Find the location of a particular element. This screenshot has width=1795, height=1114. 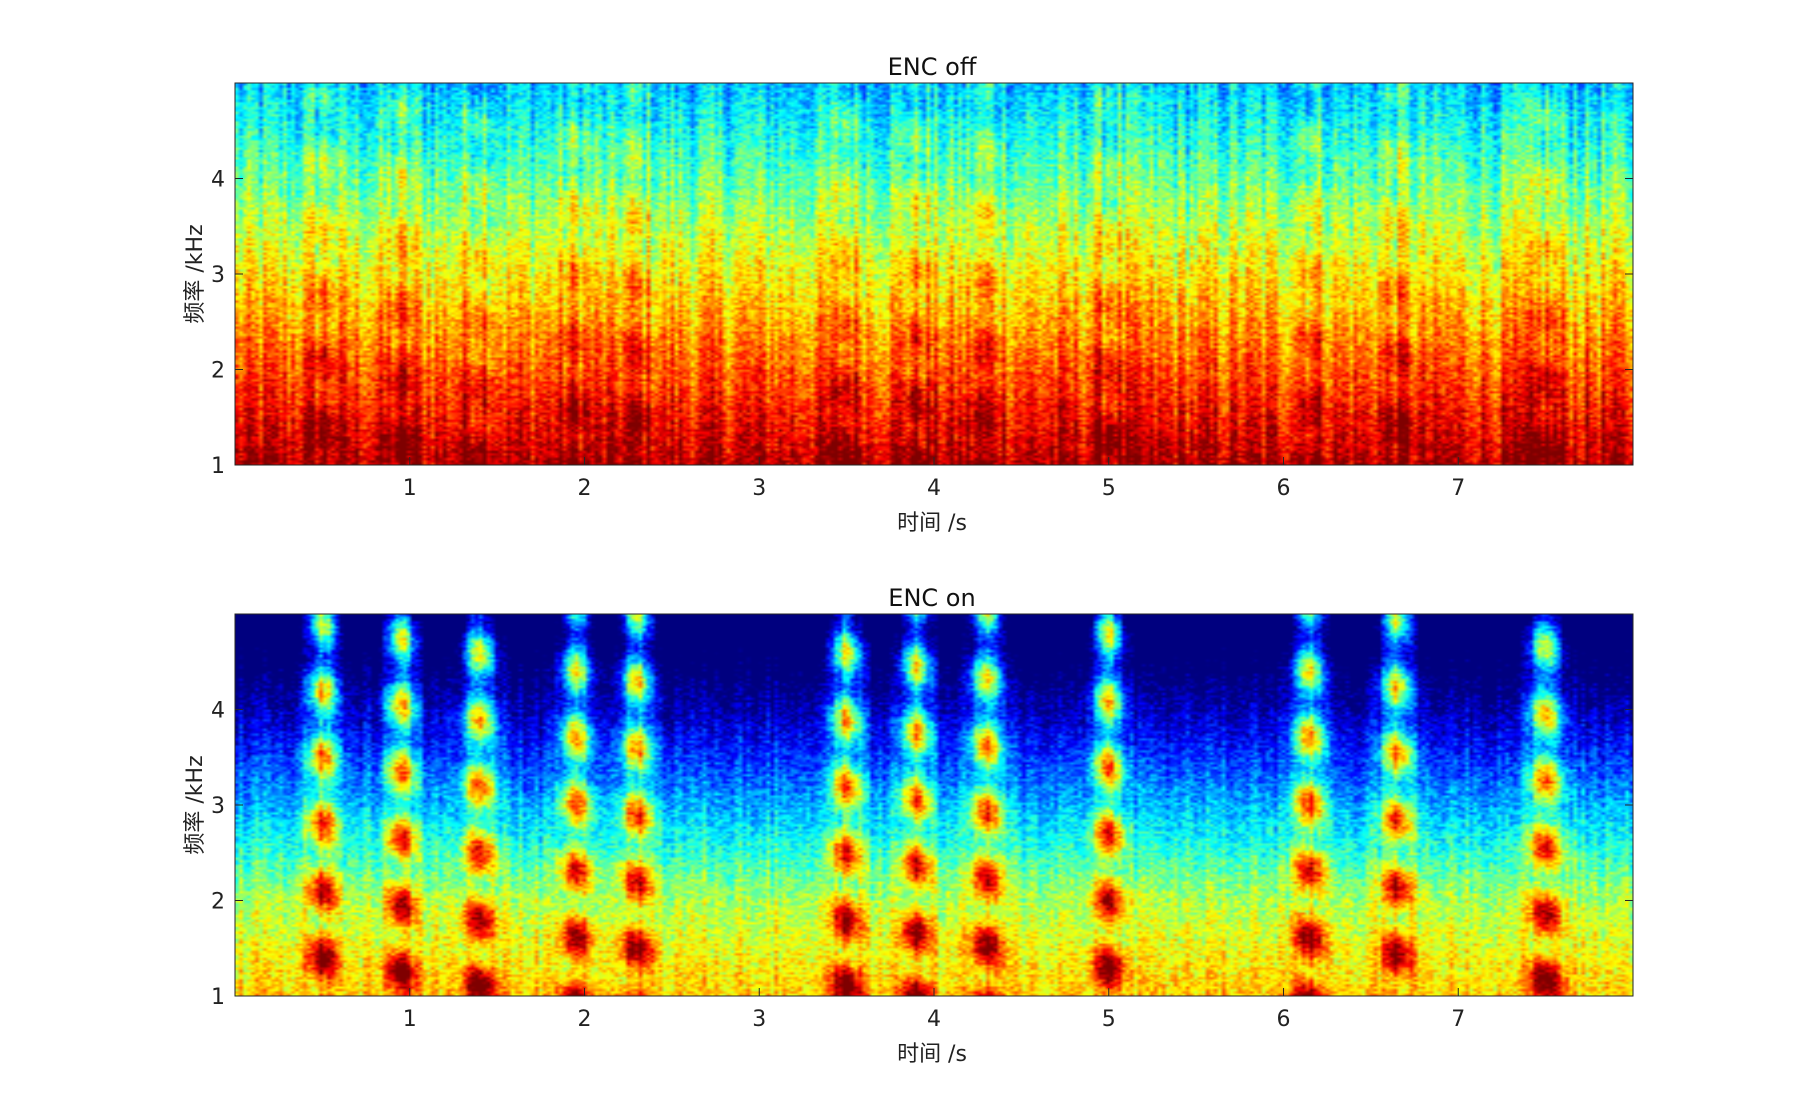

chart-title: ENC on is located at coordinates (931, 598).